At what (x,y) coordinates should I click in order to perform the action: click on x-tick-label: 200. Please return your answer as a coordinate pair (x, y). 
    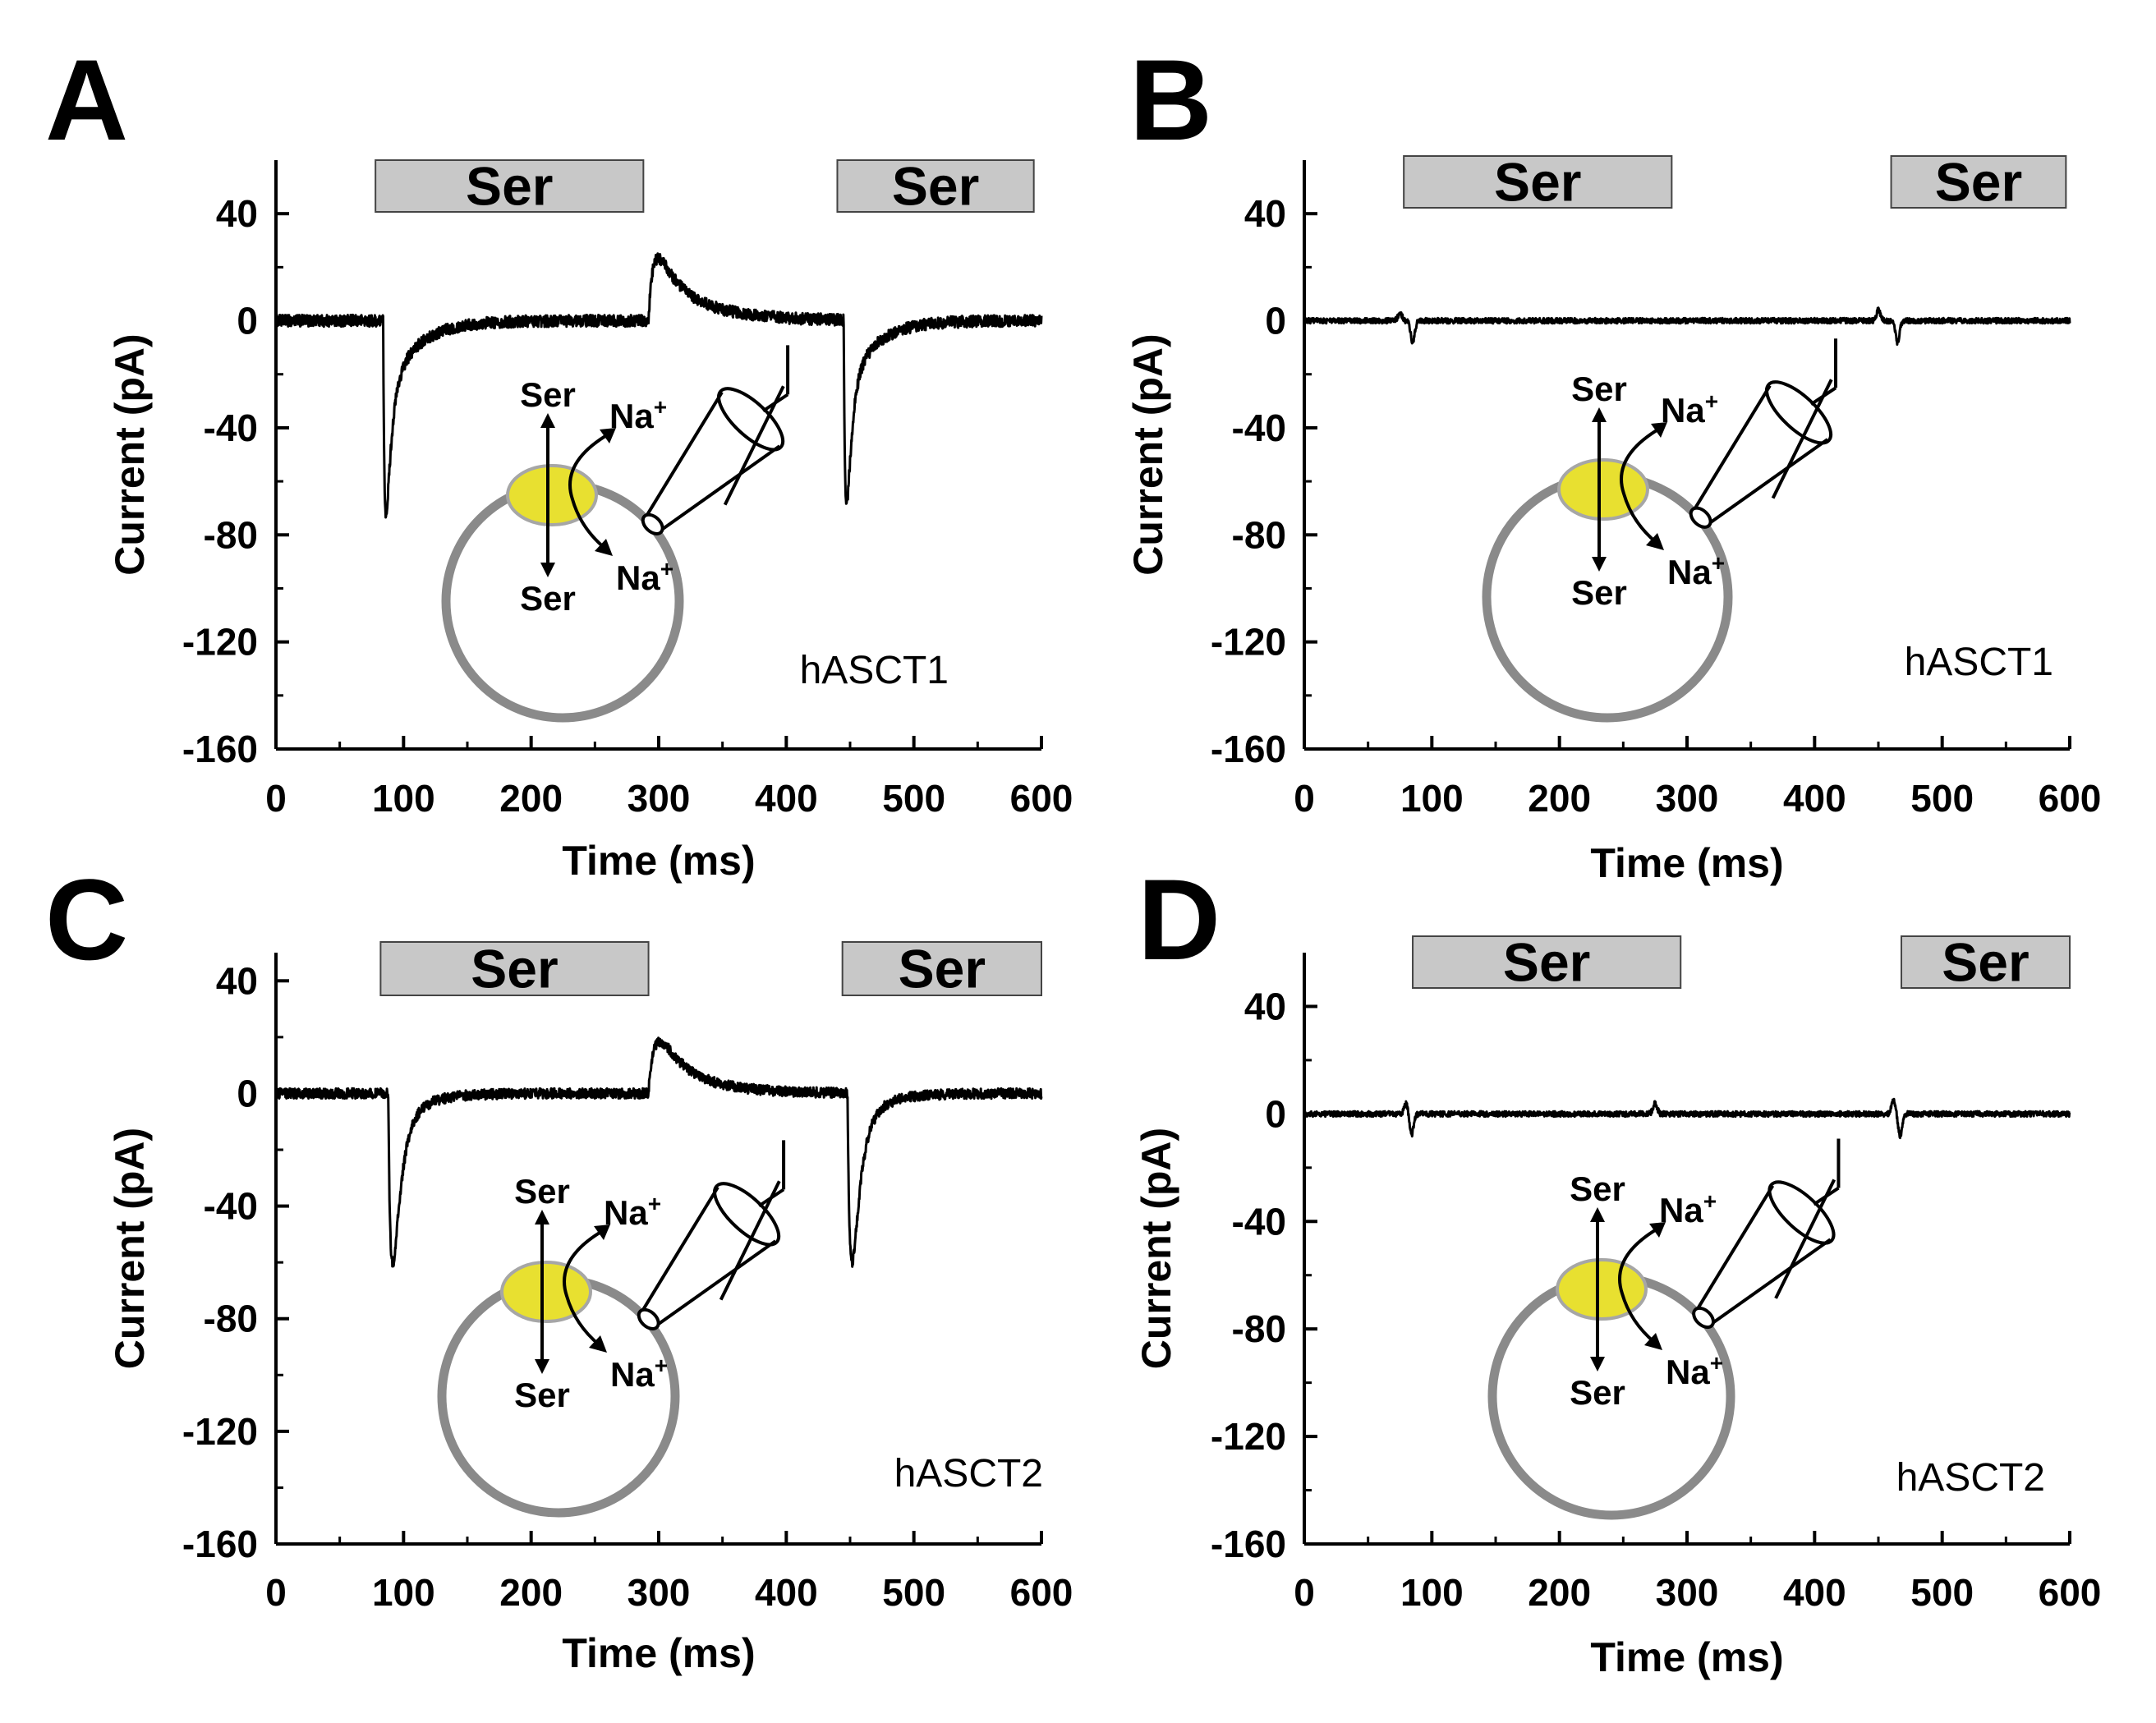
    Looking at the image, I should click on (531, 798).